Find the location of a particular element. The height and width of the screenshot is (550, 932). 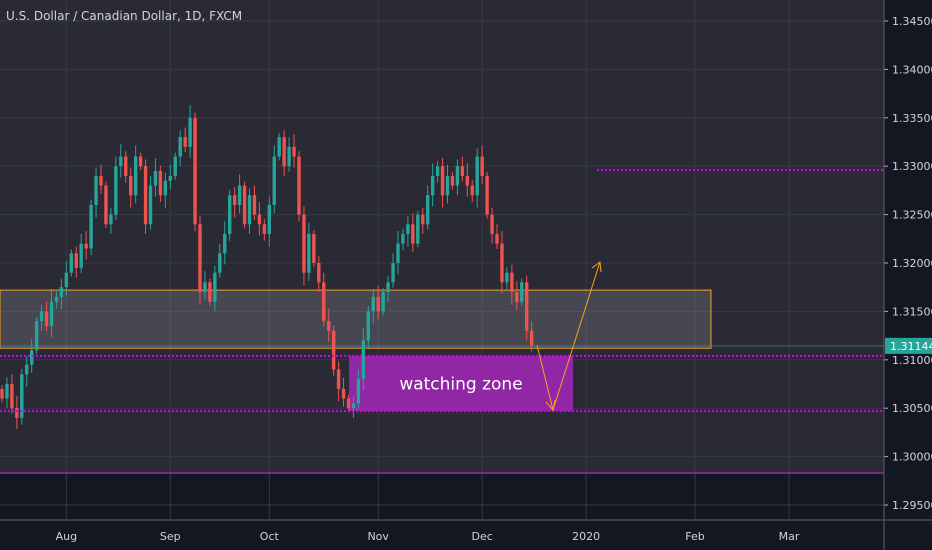

x-tick-label: Dec is located at coordinates (482, 536).